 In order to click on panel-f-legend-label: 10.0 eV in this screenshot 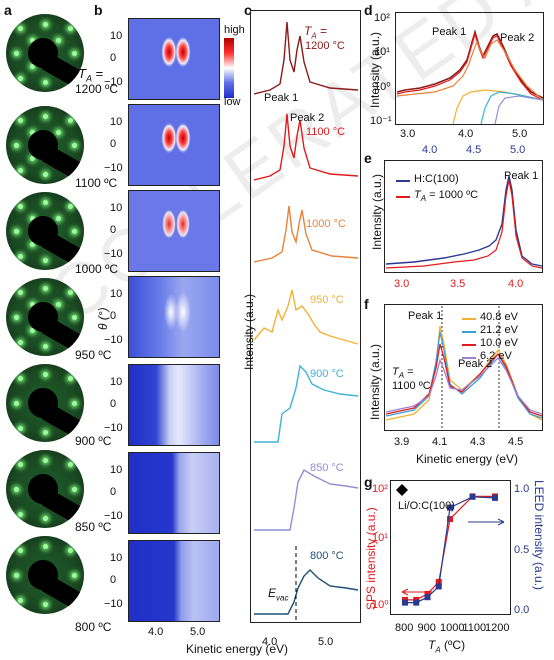, I will do `click(499, 343)`.